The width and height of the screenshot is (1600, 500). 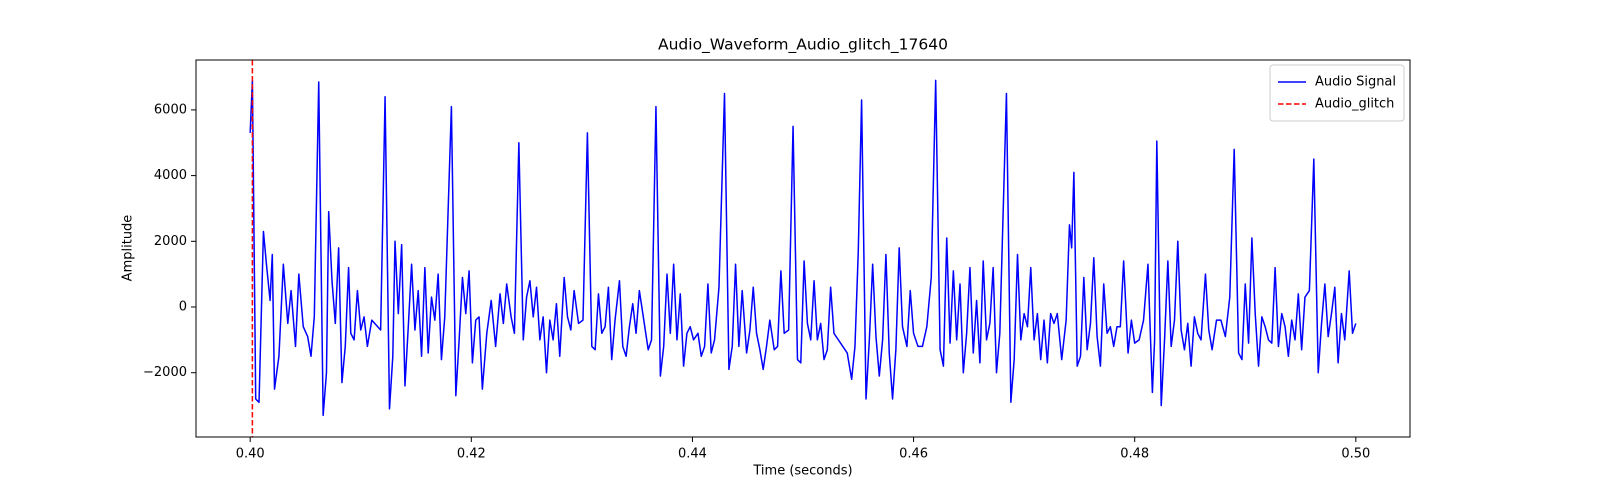 I want to click on x-tick-label: 0.40, so click(x=250, y=454).